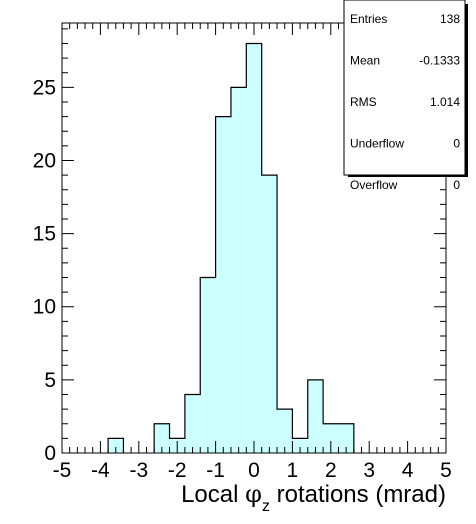 The image size is (476, 524). Describe the element at coordinates (293, 470) in the screenshot. I see `x-tick-label: 1` at that location.